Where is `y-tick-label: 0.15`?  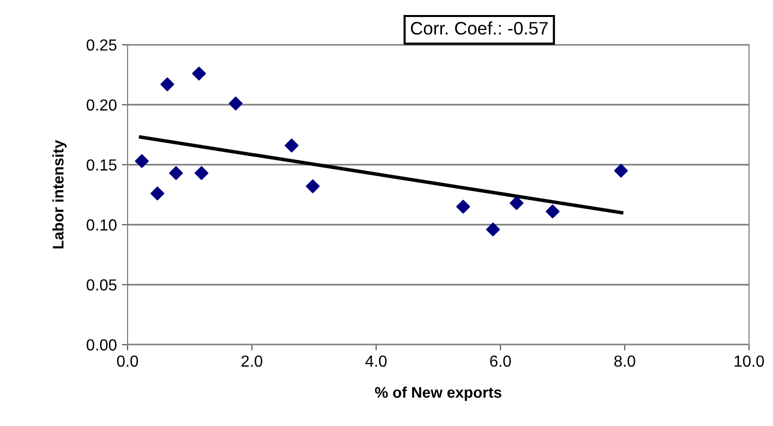 y-tick-label: 0.15 is located at coordinates (101, 165).